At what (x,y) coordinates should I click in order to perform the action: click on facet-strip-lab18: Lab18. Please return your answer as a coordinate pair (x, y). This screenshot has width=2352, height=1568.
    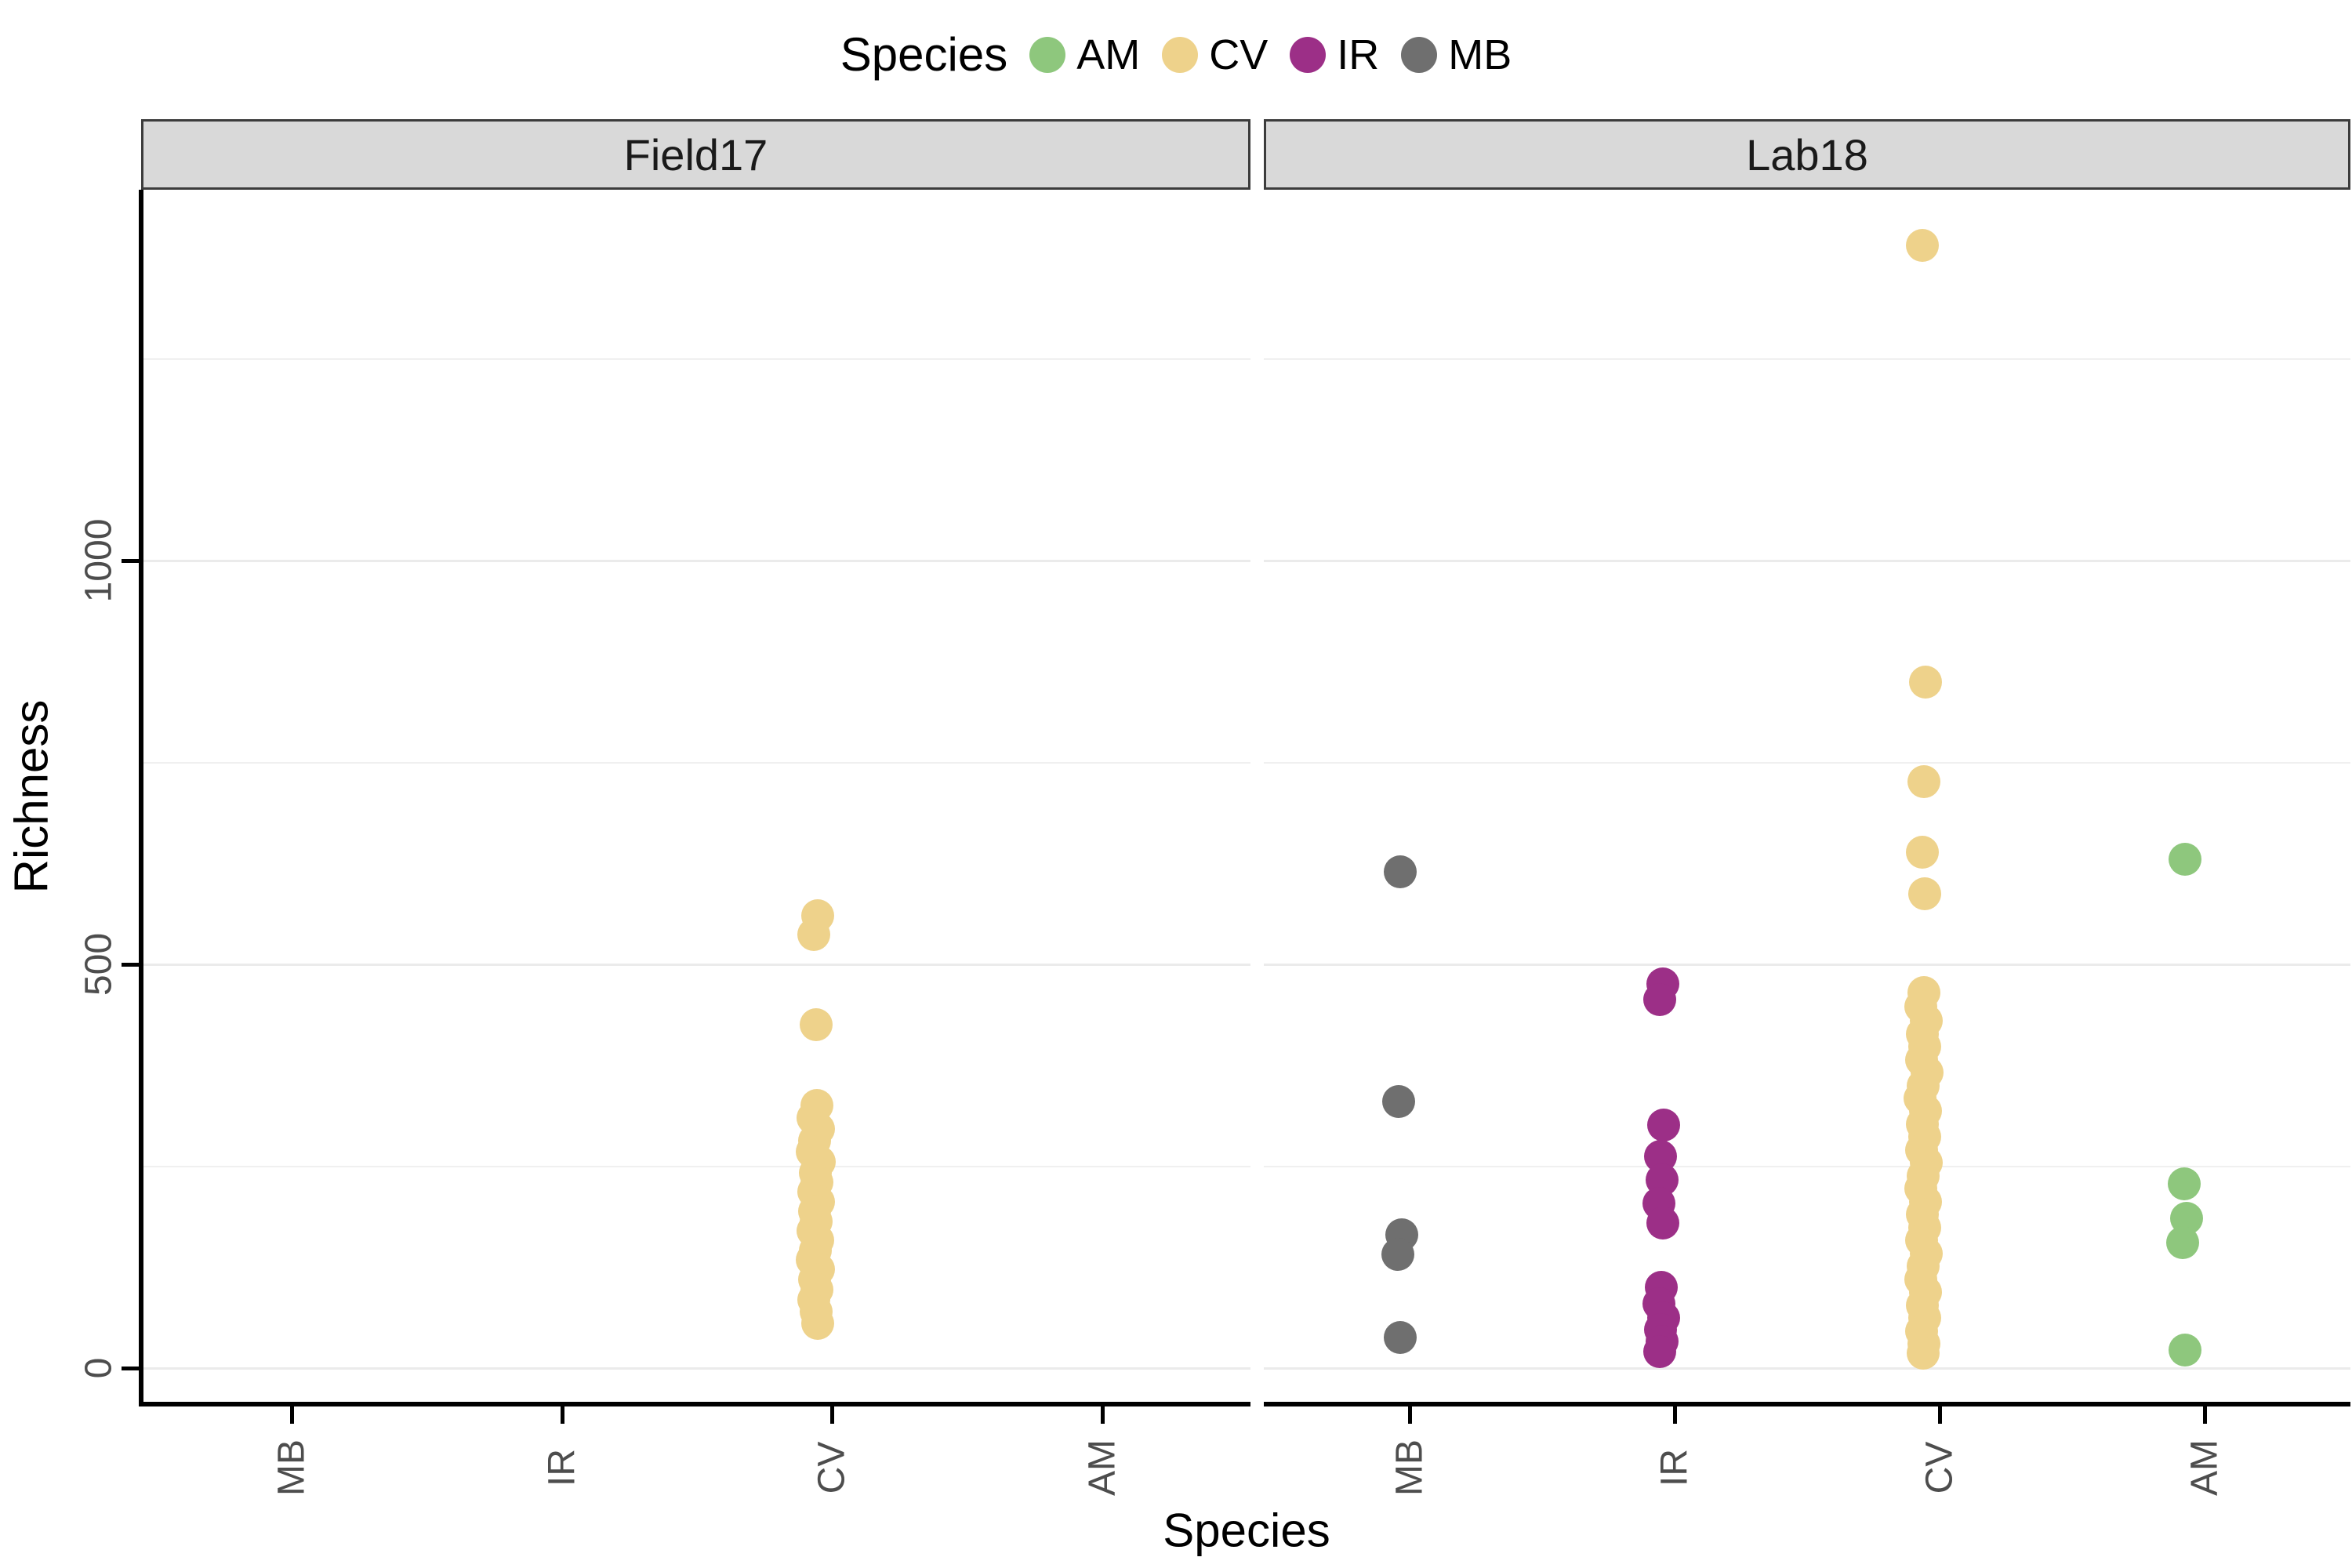
    Looking at the image, I should click on (1807, 154).